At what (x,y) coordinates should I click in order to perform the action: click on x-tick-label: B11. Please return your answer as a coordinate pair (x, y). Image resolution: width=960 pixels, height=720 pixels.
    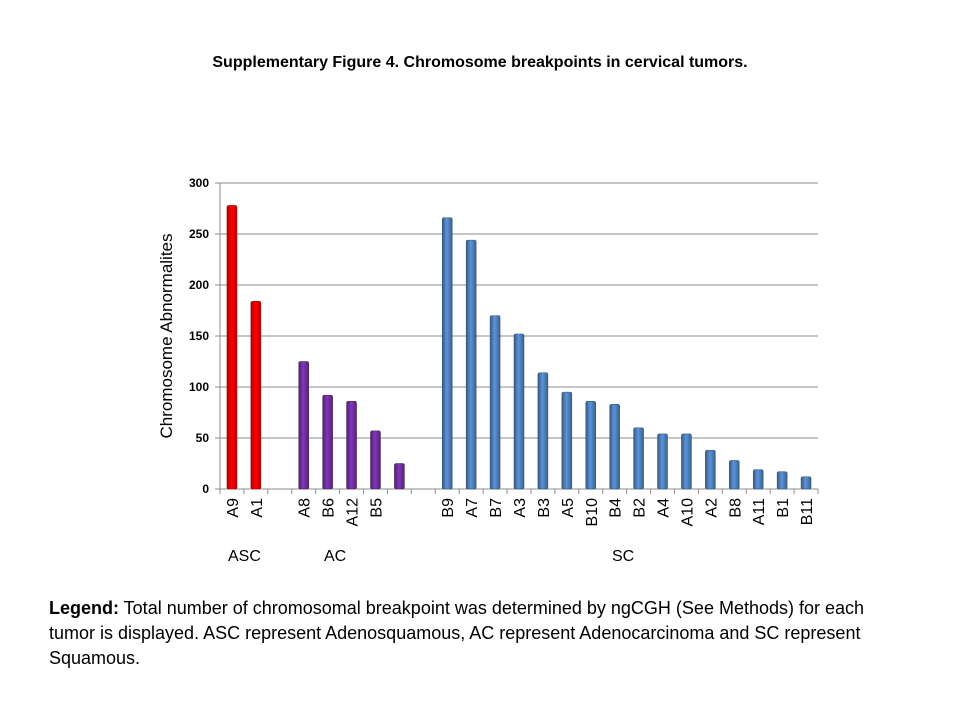
    Looking at the image, I should click on (807, 511).